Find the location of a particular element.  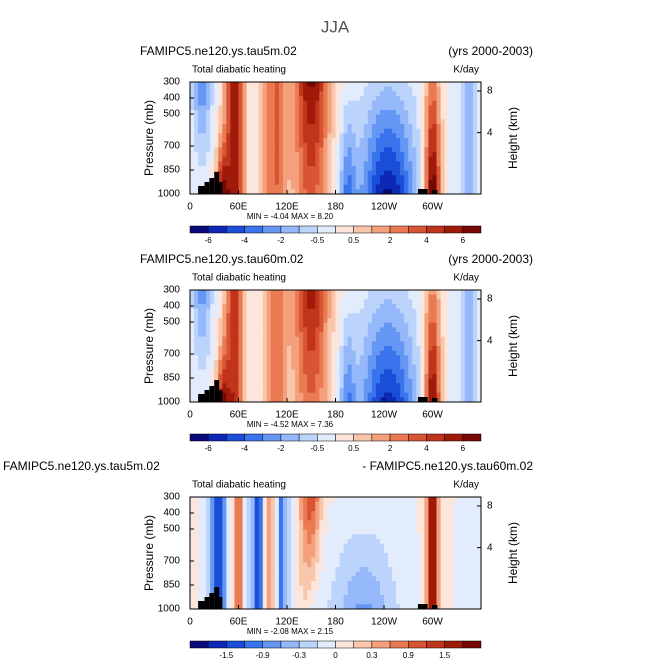

x-tick-label: 180 is located at coordinates (335, 415).